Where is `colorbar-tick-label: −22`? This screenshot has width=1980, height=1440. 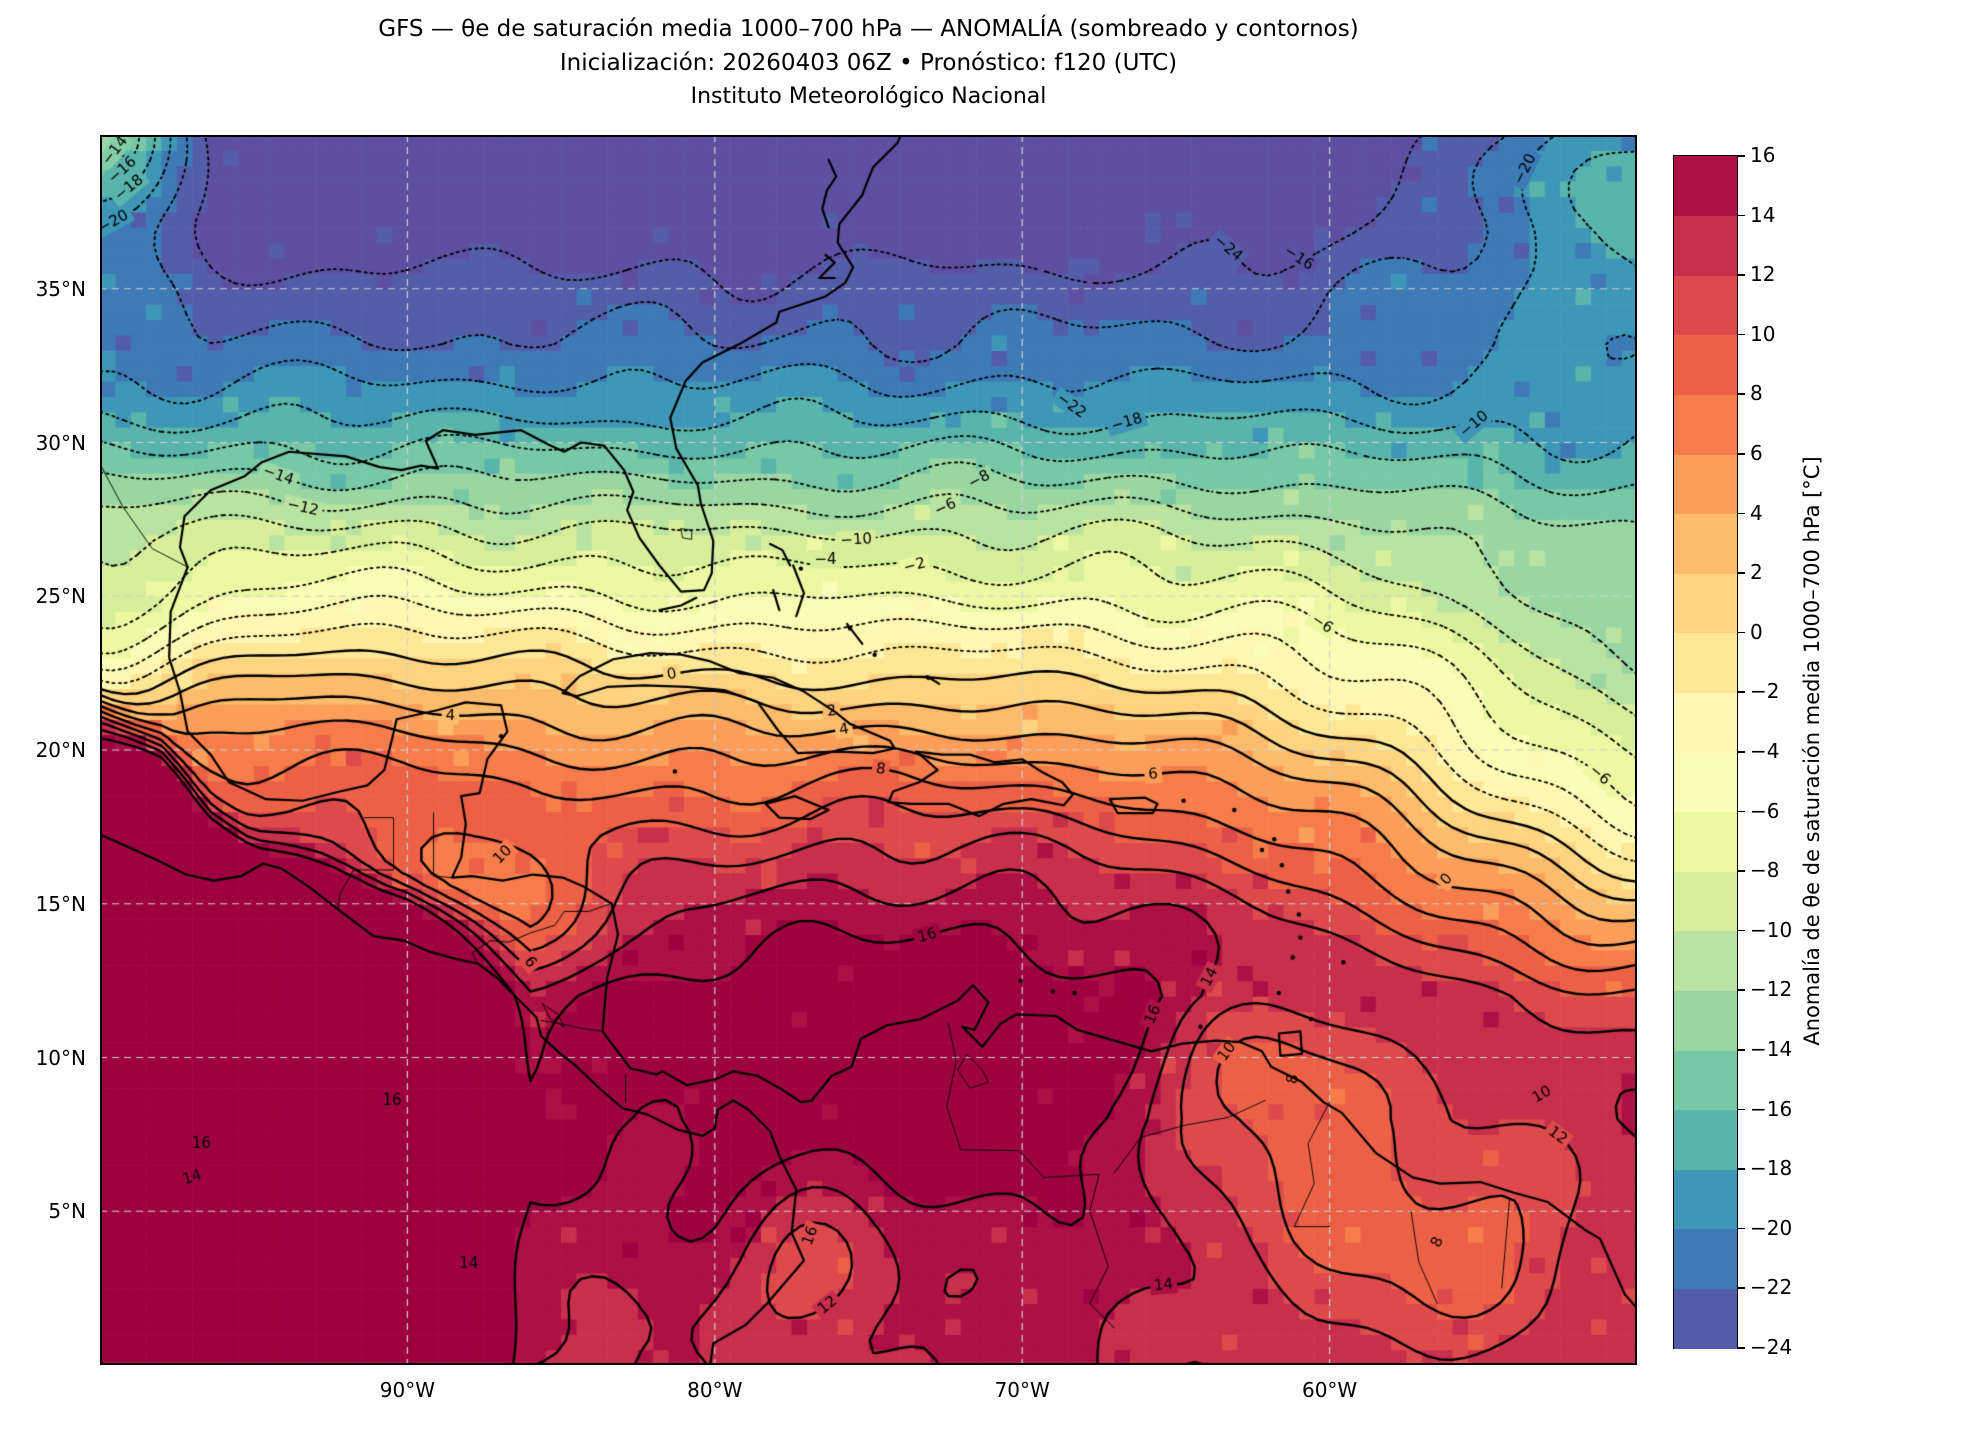
colorbar-tick-label: −22 is located at coordinates (1771, 1287).